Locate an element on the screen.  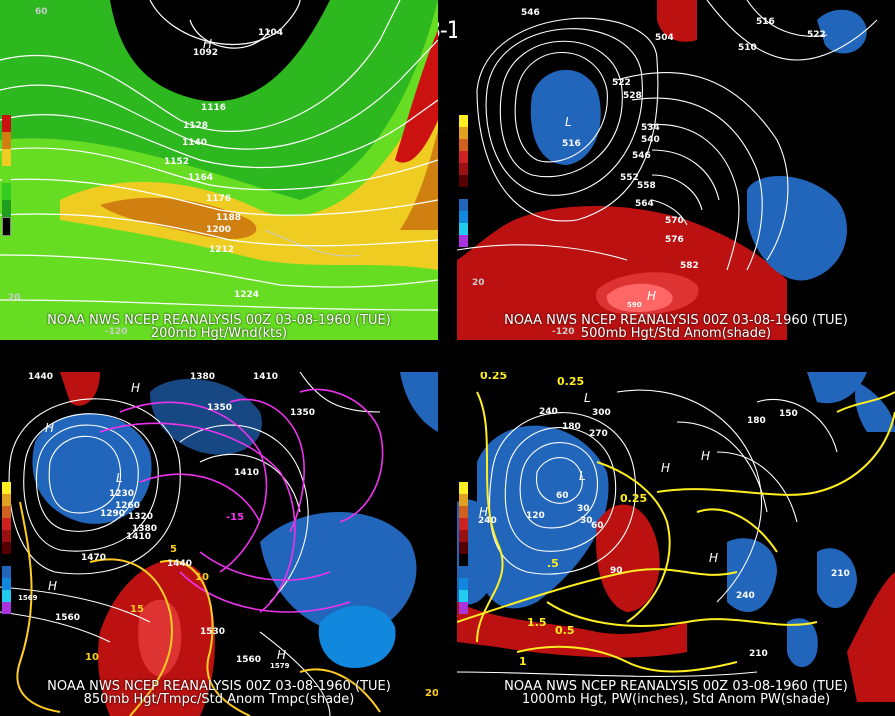
label-180b: 180 is located at coordinates (756, 421).